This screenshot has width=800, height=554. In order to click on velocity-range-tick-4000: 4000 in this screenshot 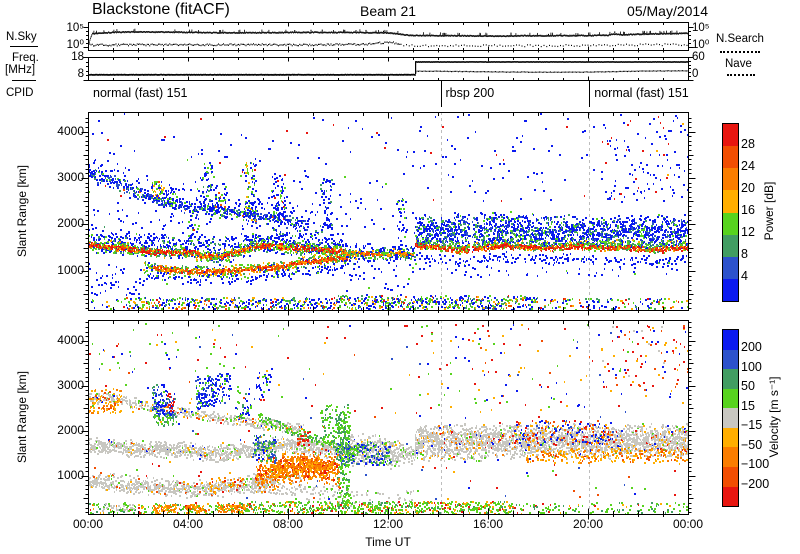, I will do `click(70, 339)`.